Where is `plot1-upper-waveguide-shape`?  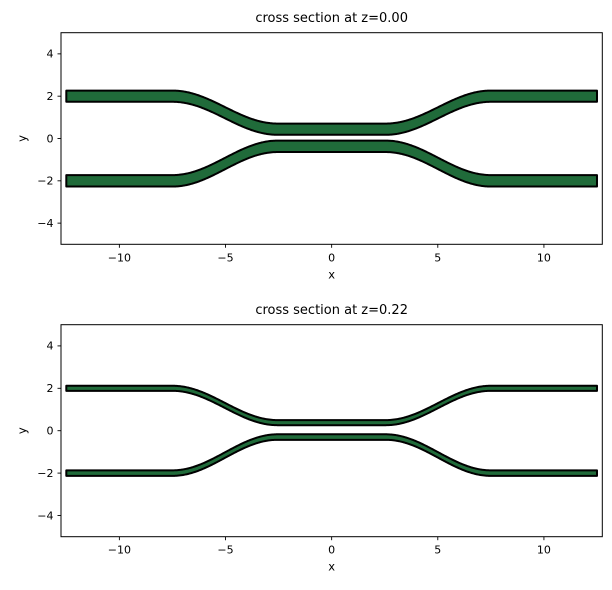 plot1-upper-waveguide-shape is located at coordinates (331, 112).